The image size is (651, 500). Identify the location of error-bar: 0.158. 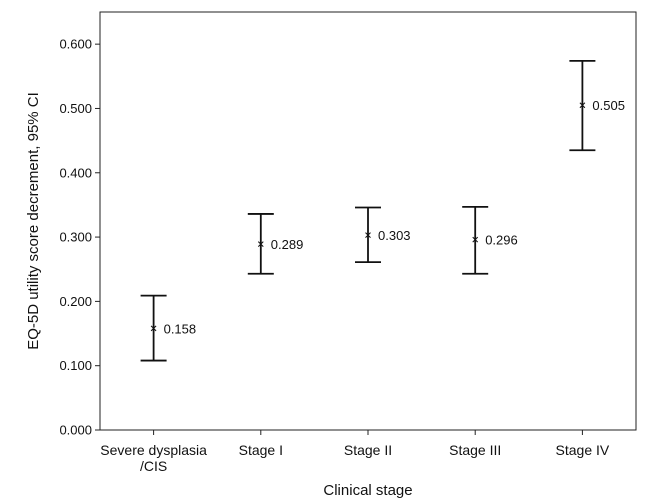
(168, 328).